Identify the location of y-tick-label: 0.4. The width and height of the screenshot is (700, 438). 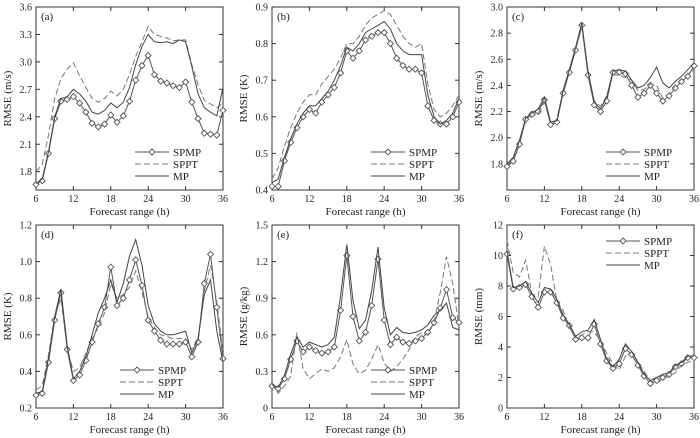
(26, 372).